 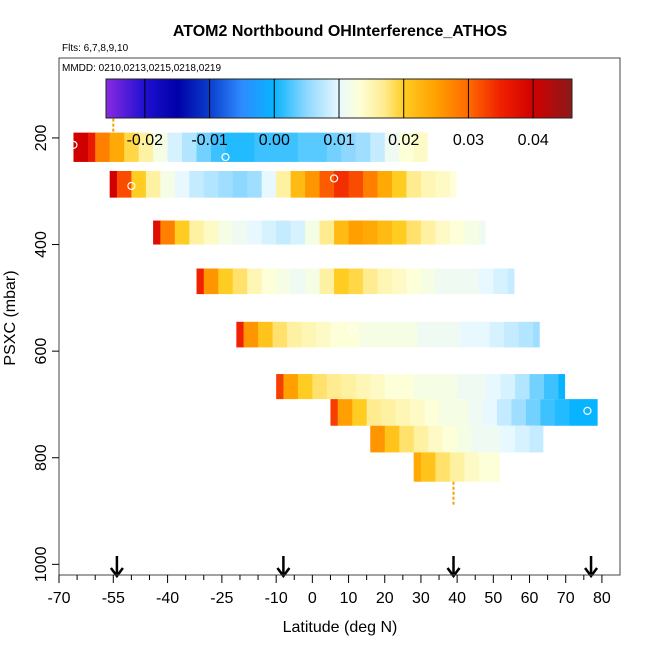 What do you see at coordinates (493, 598) in the screenshot?
I see `x-tick-label: 50` at bounding box center [493, 598].